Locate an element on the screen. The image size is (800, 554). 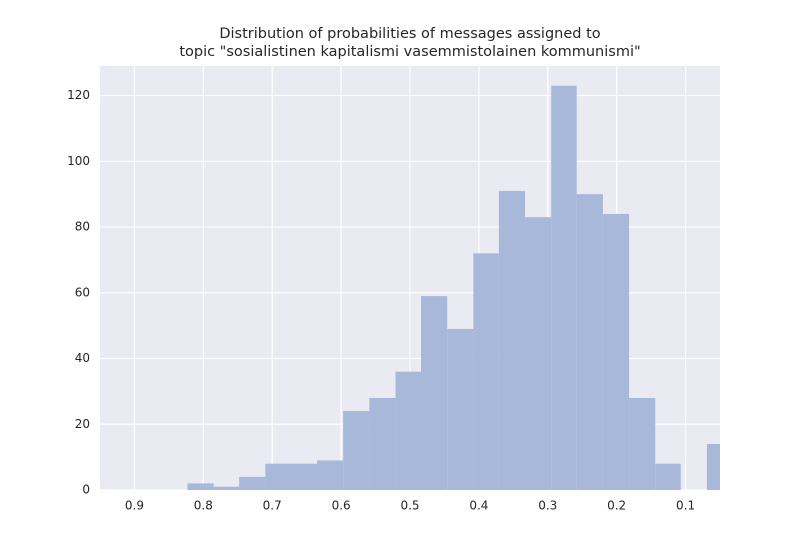
x-tick-label: 0.7 is located at coordinates (272, 506).